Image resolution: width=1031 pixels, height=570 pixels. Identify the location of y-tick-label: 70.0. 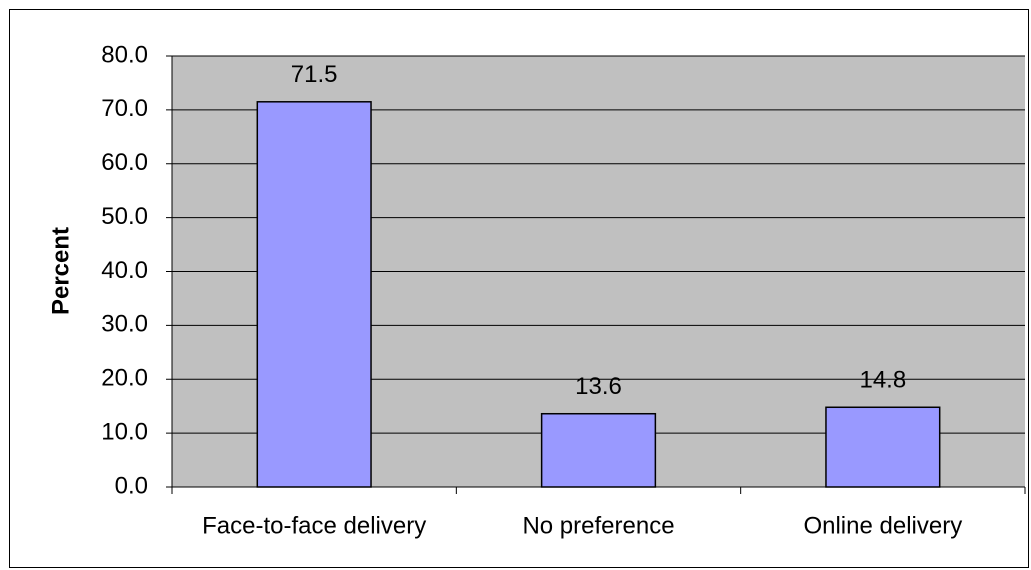
(124, 108).